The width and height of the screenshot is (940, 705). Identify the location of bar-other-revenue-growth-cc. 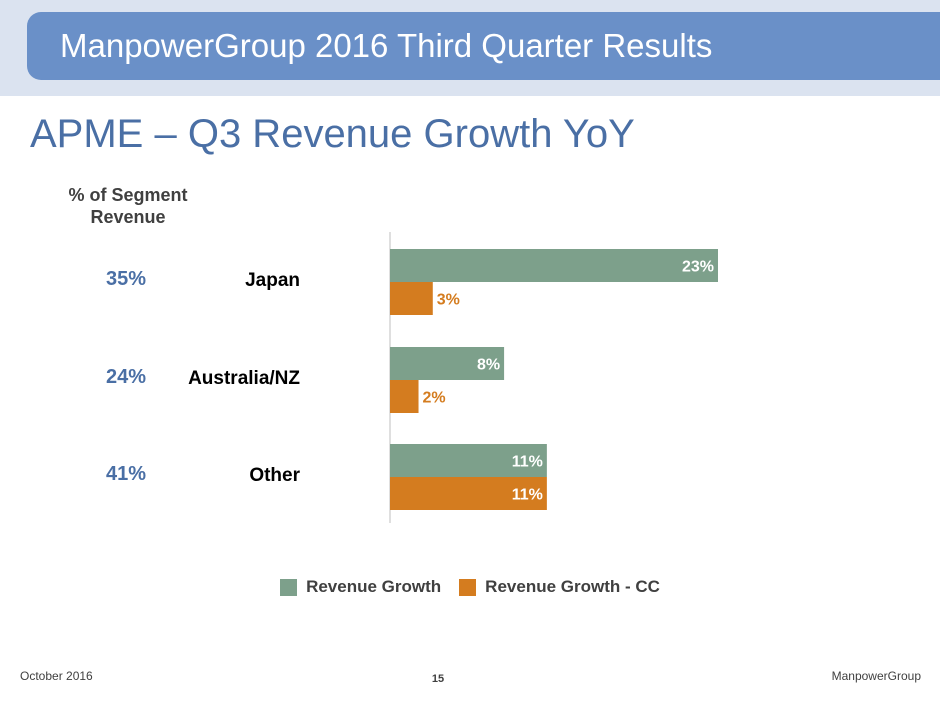
(468, 493).